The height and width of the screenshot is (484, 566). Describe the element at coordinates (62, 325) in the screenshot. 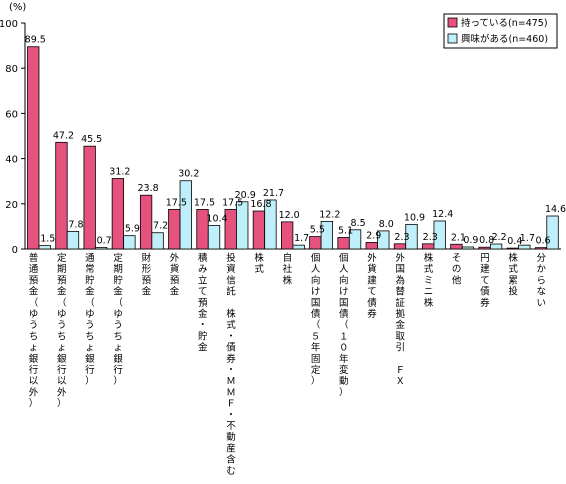

I see `category-label-char: う` at that location.